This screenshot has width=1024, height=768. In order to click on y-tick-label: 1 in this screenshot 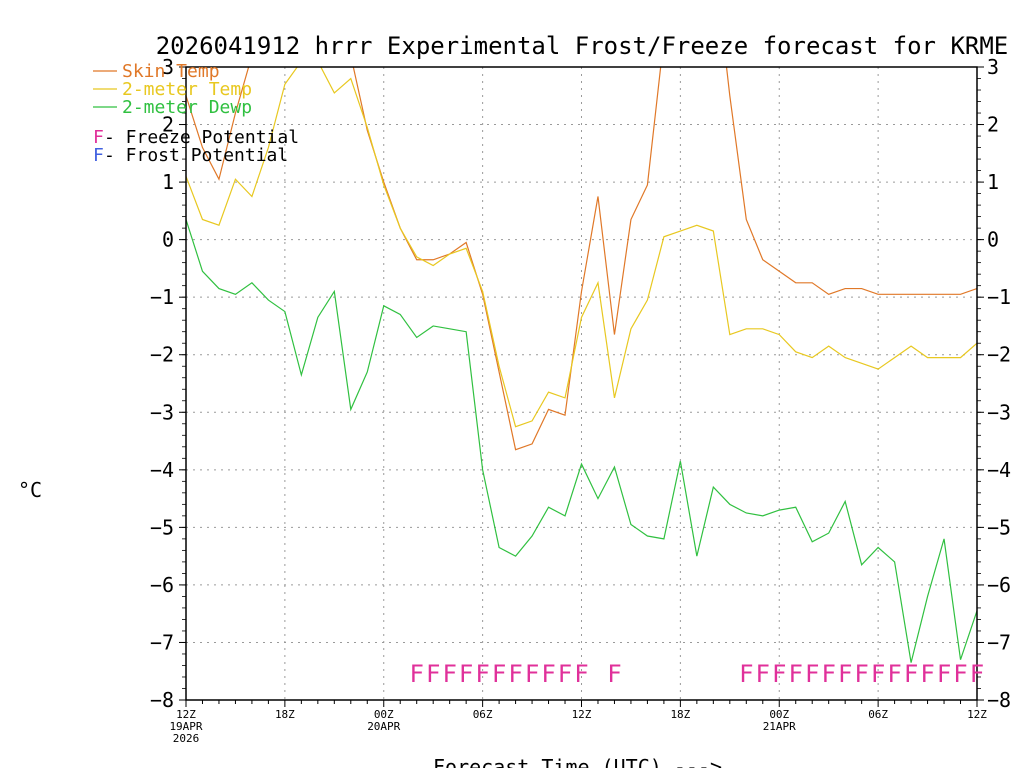, I will do `click(168, 182)`.